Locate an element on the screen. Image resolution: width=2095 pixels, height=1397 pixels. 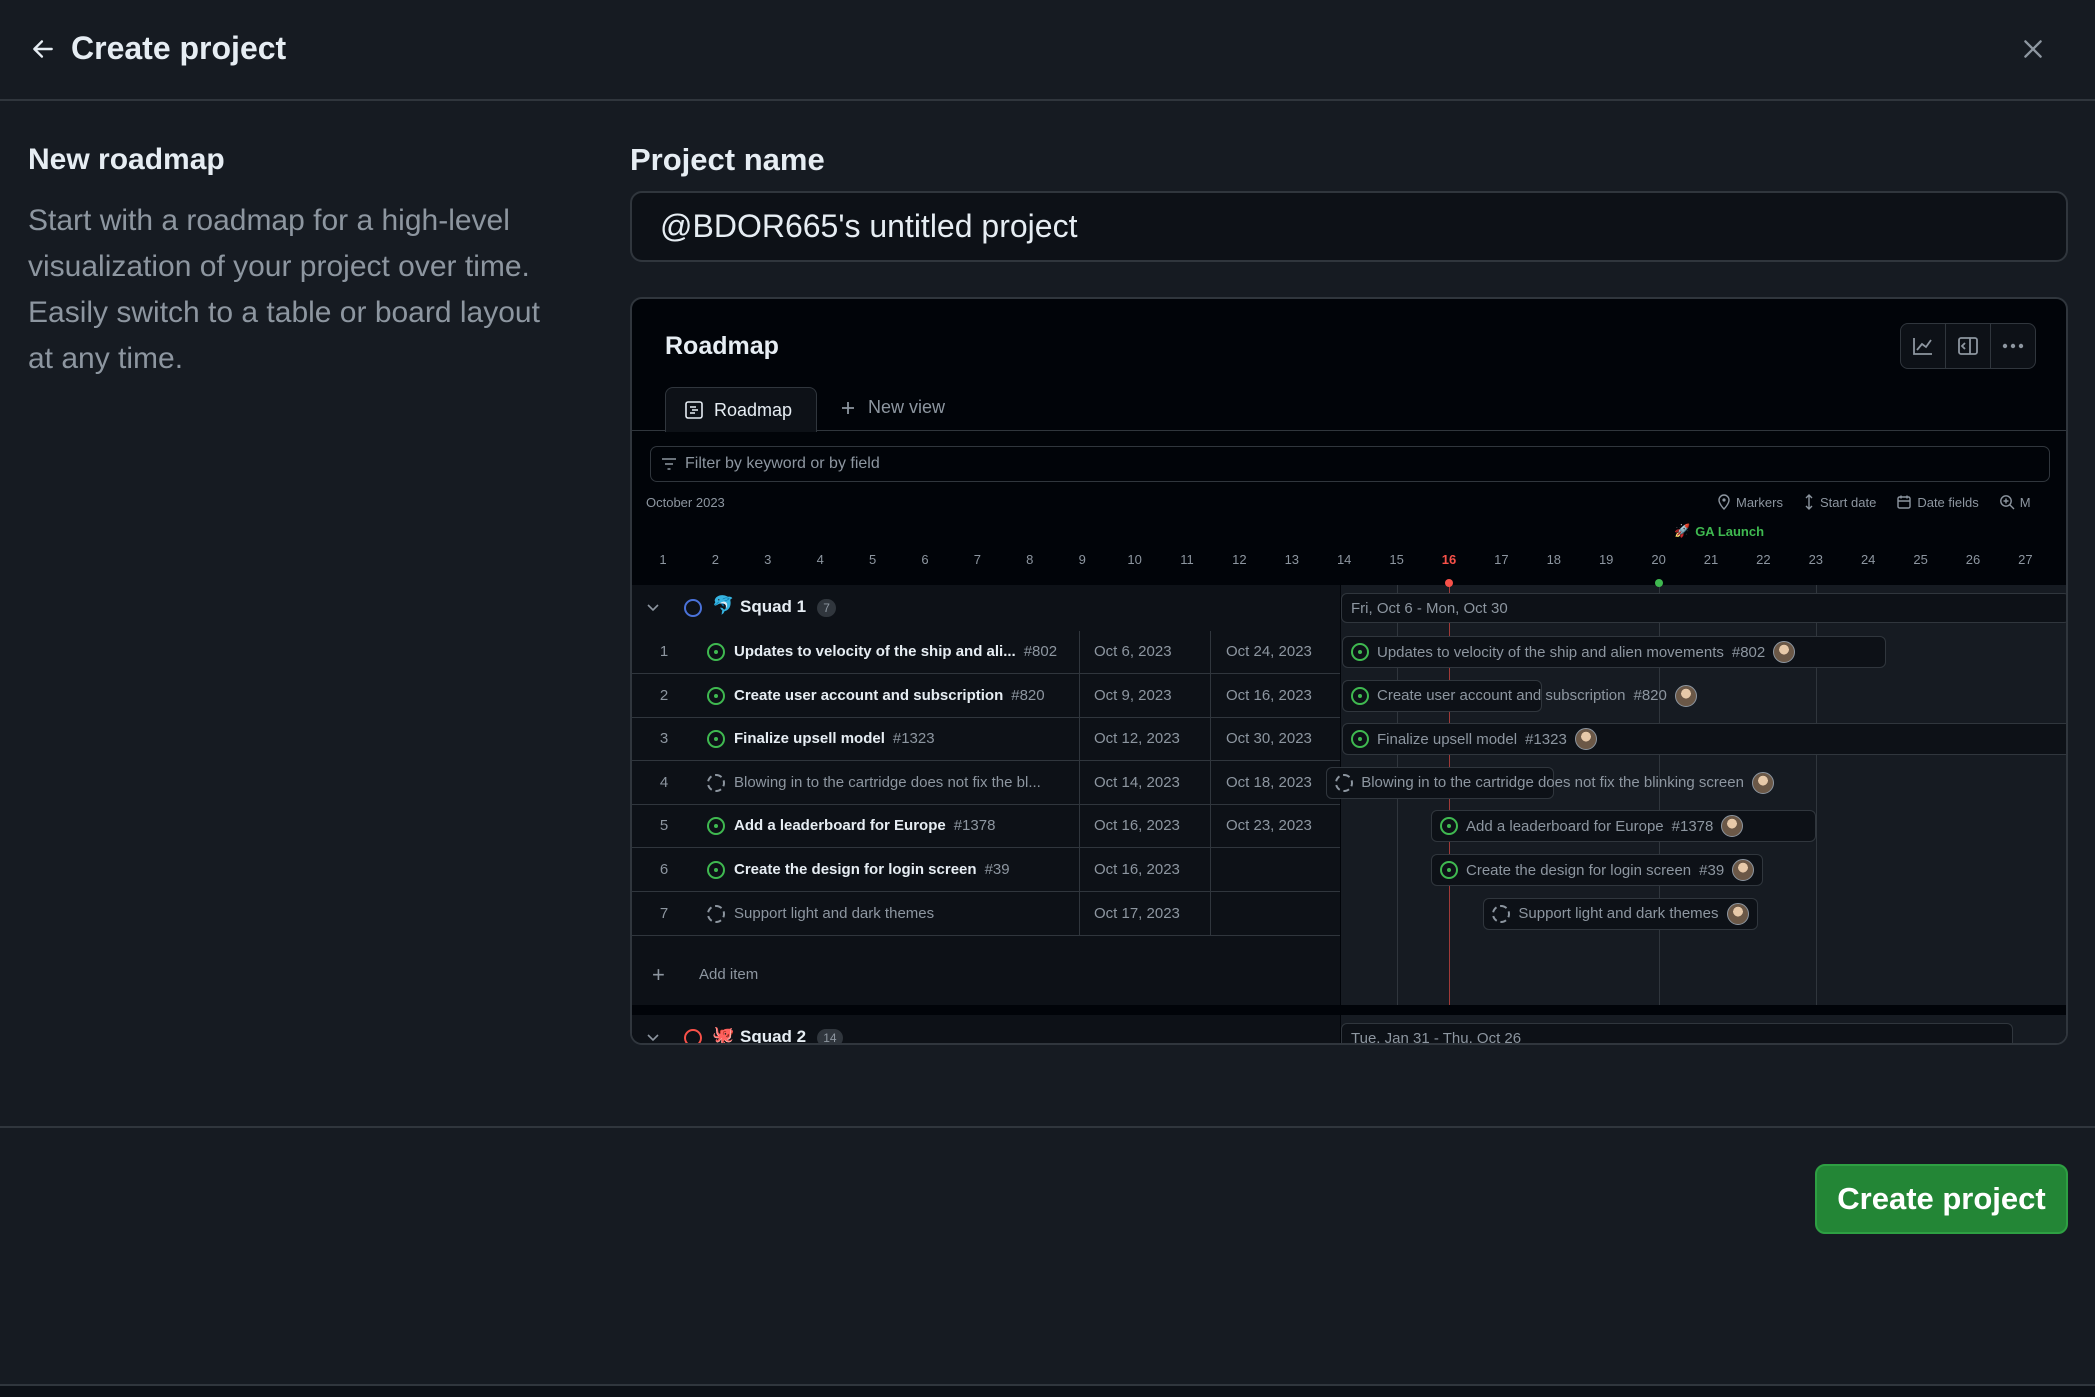
zoom-label: M is located at coordinates (2025, 502).